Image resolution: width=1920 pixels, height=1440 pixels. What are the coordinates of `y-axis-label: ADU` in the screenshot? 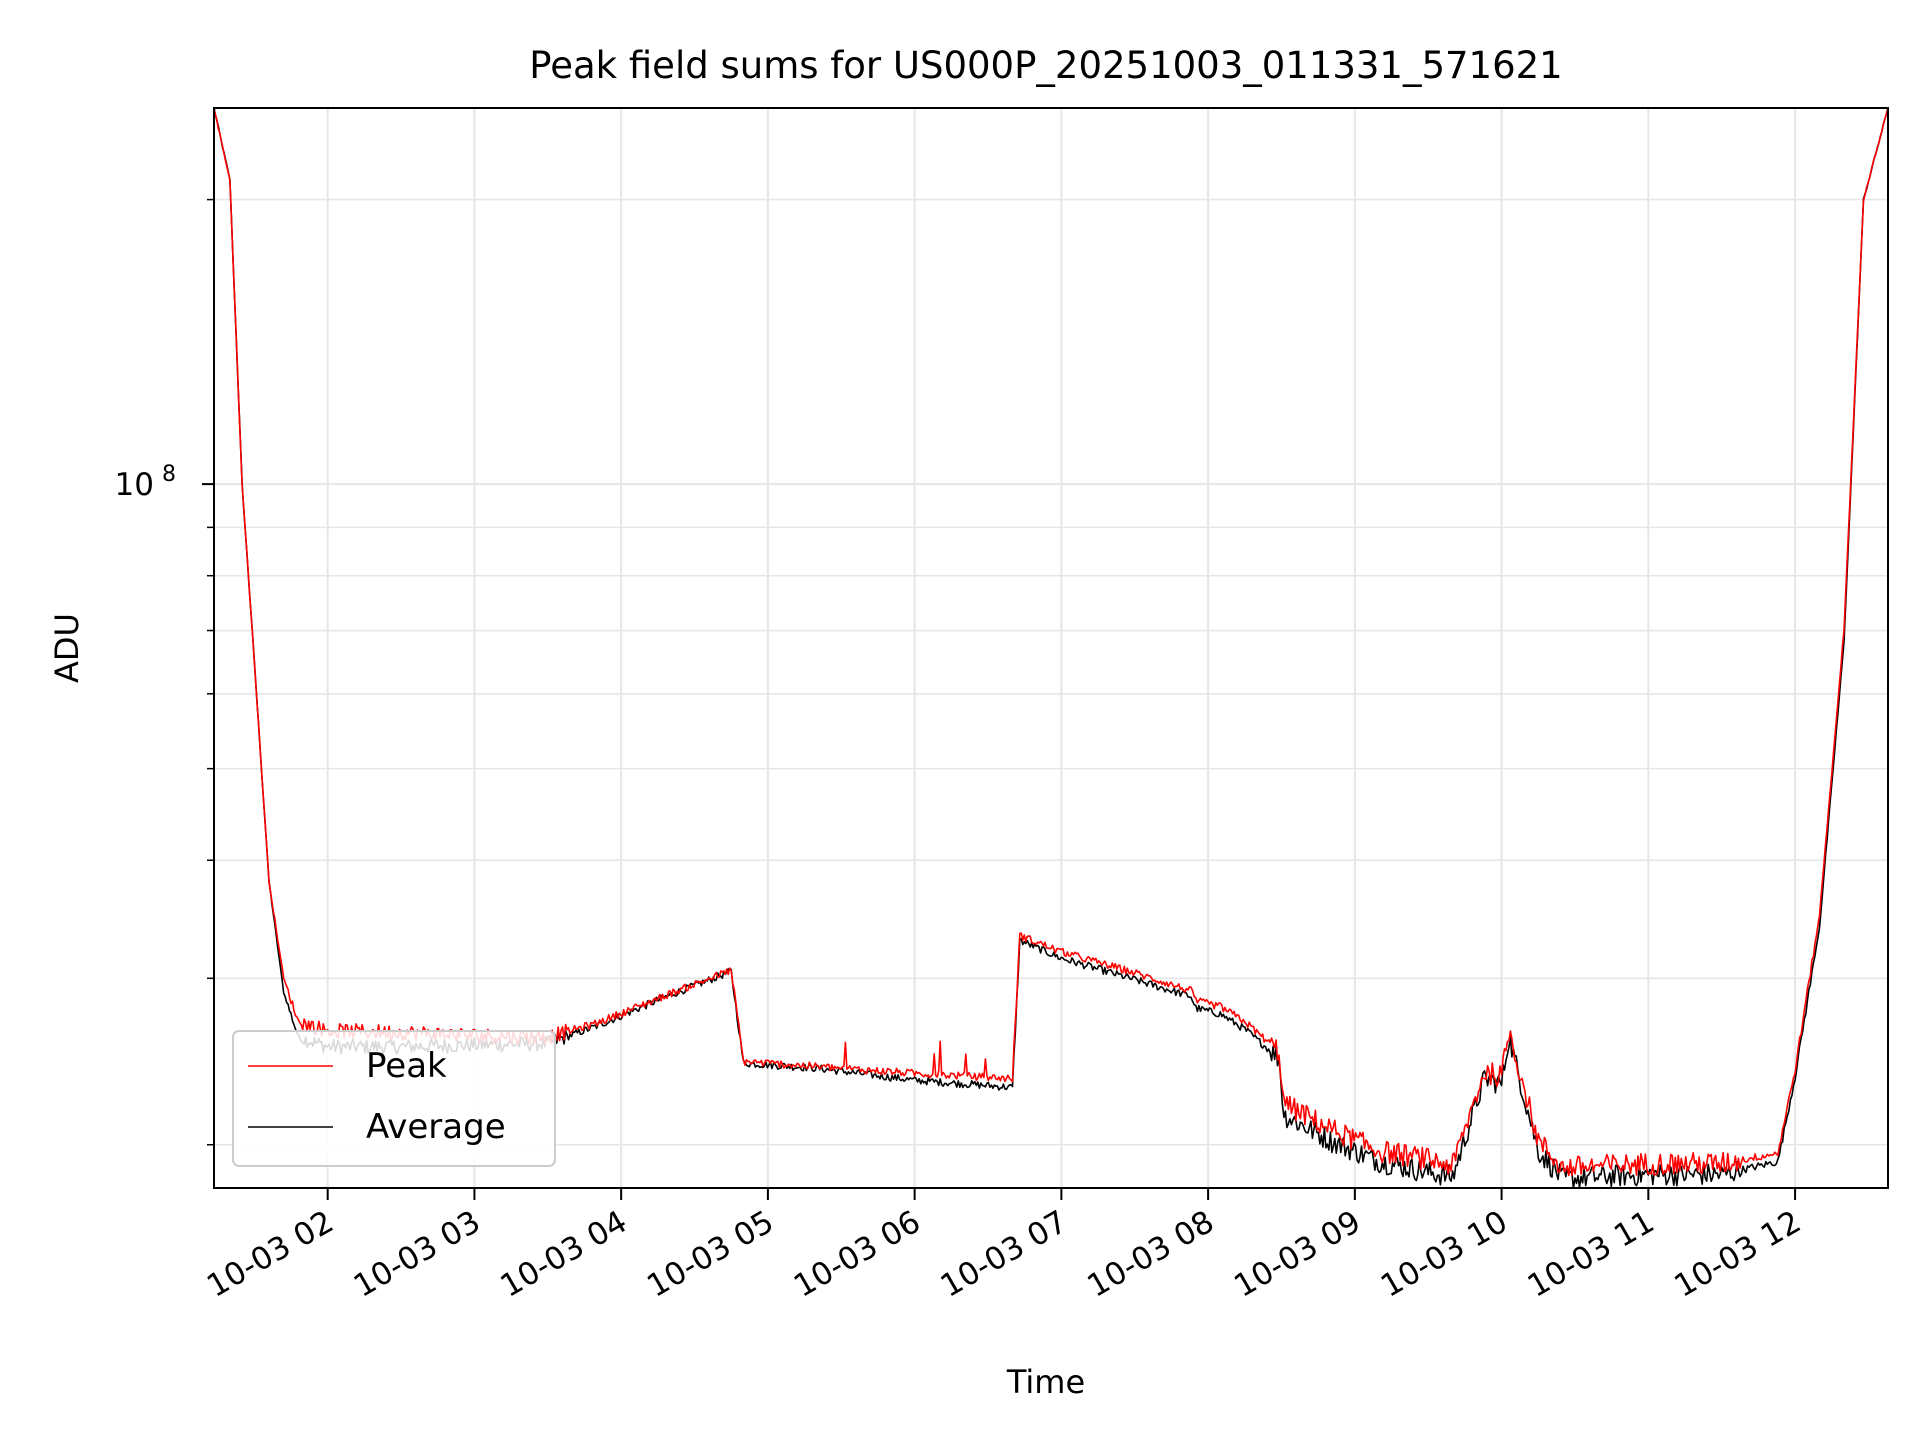 It's located at (67, 648).